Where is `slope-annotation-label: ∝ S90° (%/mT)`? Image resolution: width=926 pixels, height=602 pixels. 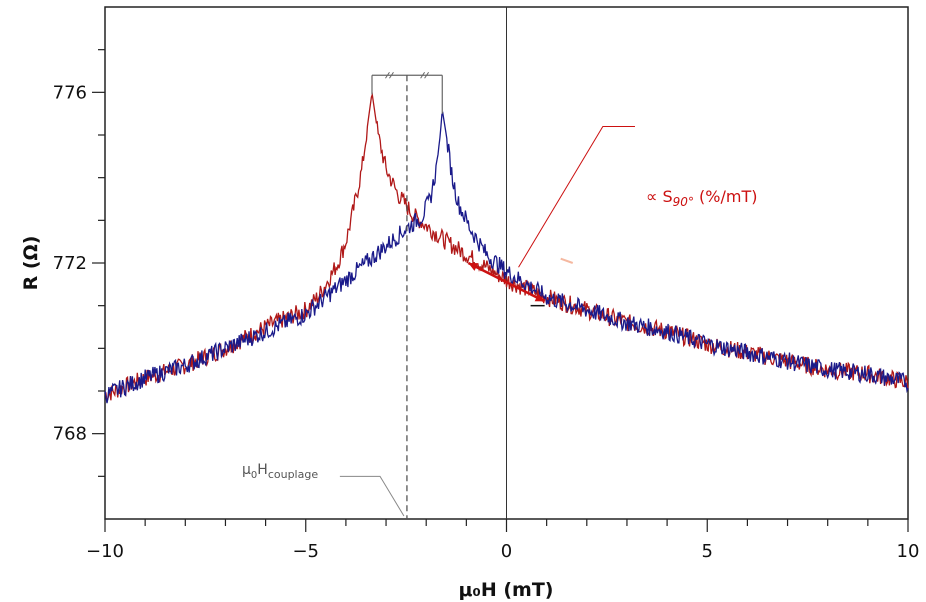 slope-annotation-label: ∝ S90° (%/mT) is located at coordinates (701, 198).